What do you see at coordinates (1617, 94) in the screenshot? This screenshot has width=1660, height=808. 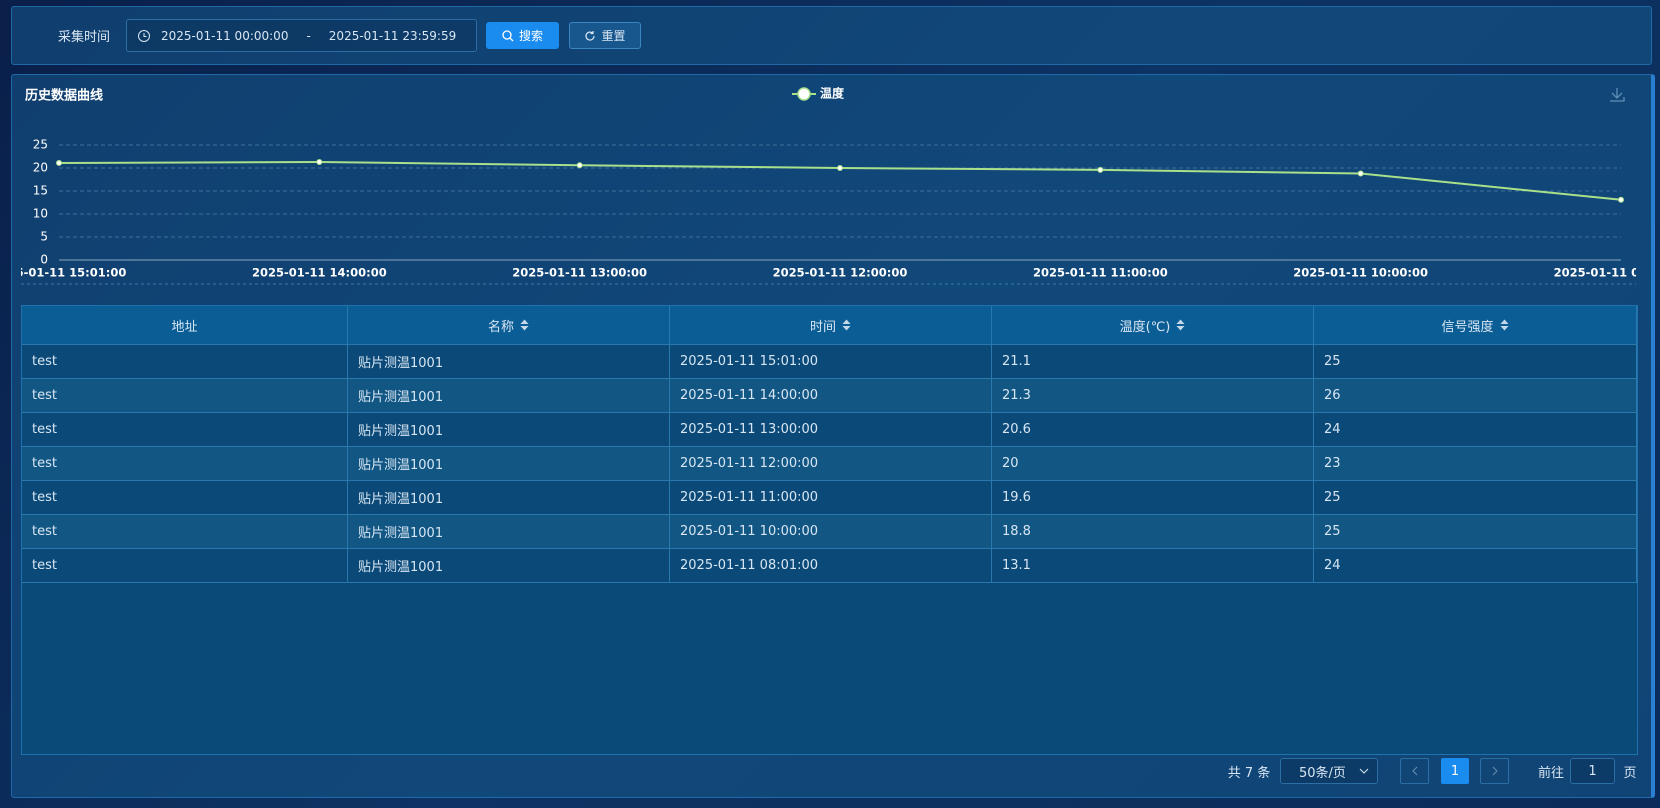 I see `download-icon` at bounding box center [1617, 94].